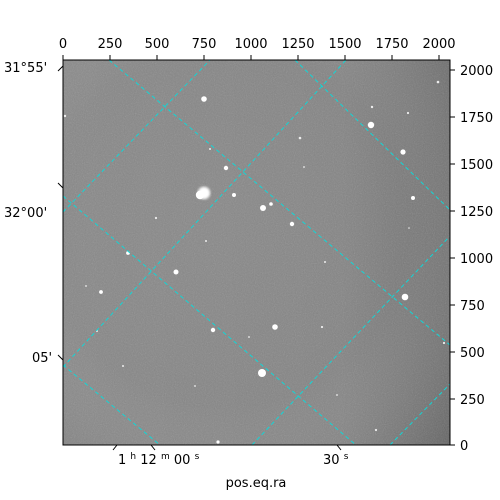 This screenshot has width=500, height=500. What do you see at coordinates (472, 353) in the screenshot?
I see `right-label-500: 500` at bounding box center [472, 353].